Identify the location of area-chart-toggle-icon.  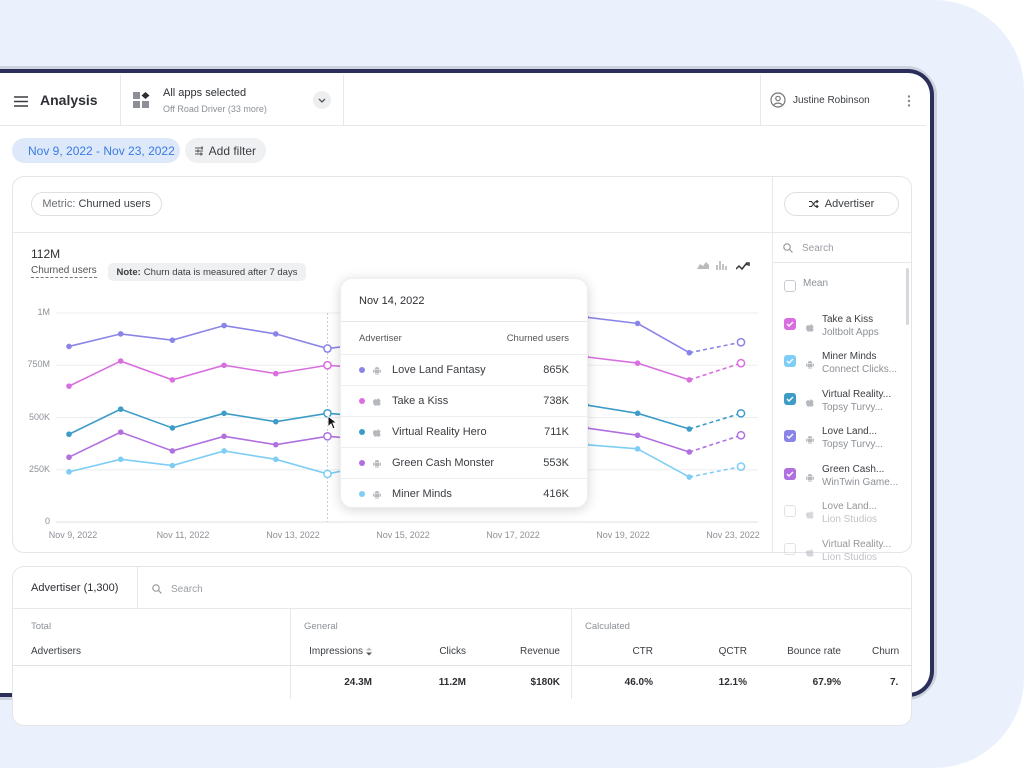
(703, 266).